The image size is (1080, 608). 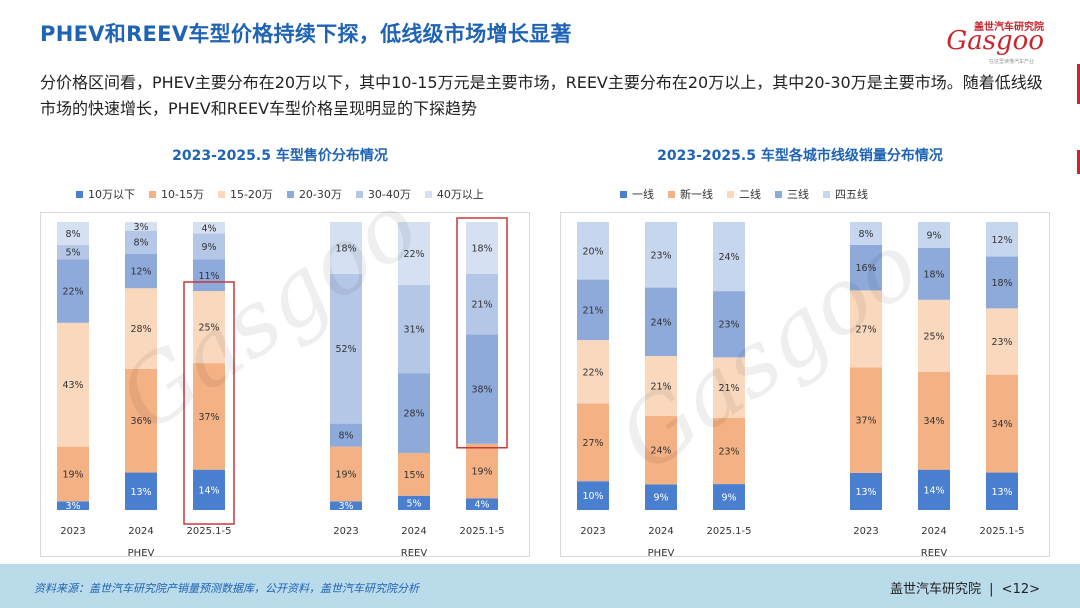 I want to click on tick-label: 2024, so click(x=413, y=531).